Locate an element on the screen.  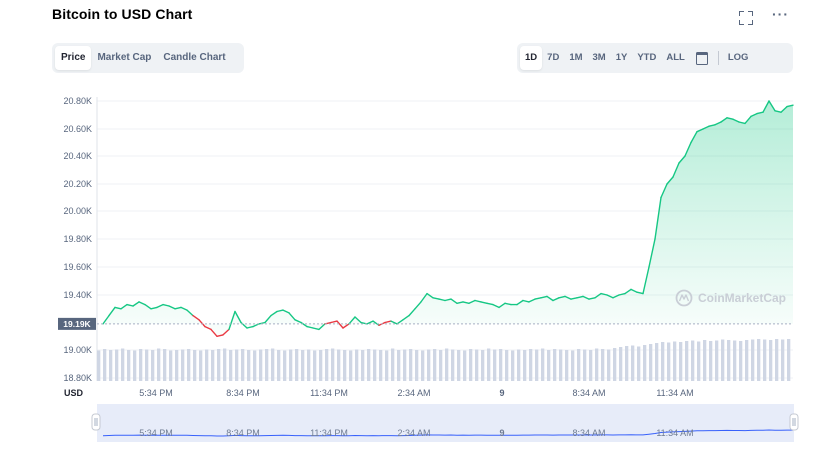
tab-candle-chart: Candle Chart is located at coordinates (194, 57).